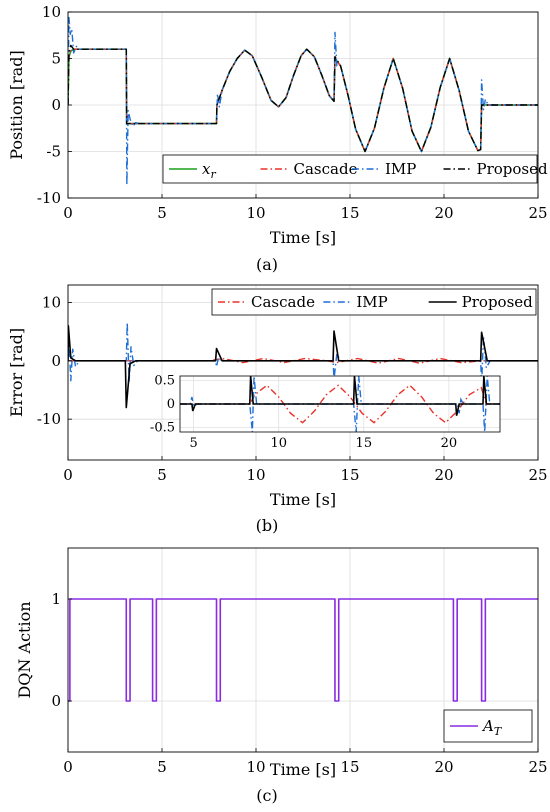  What do you see at coordinates (56, 599) in the screenshot?
I see `y-tick-label: 1` at bounding box center [56, 599].